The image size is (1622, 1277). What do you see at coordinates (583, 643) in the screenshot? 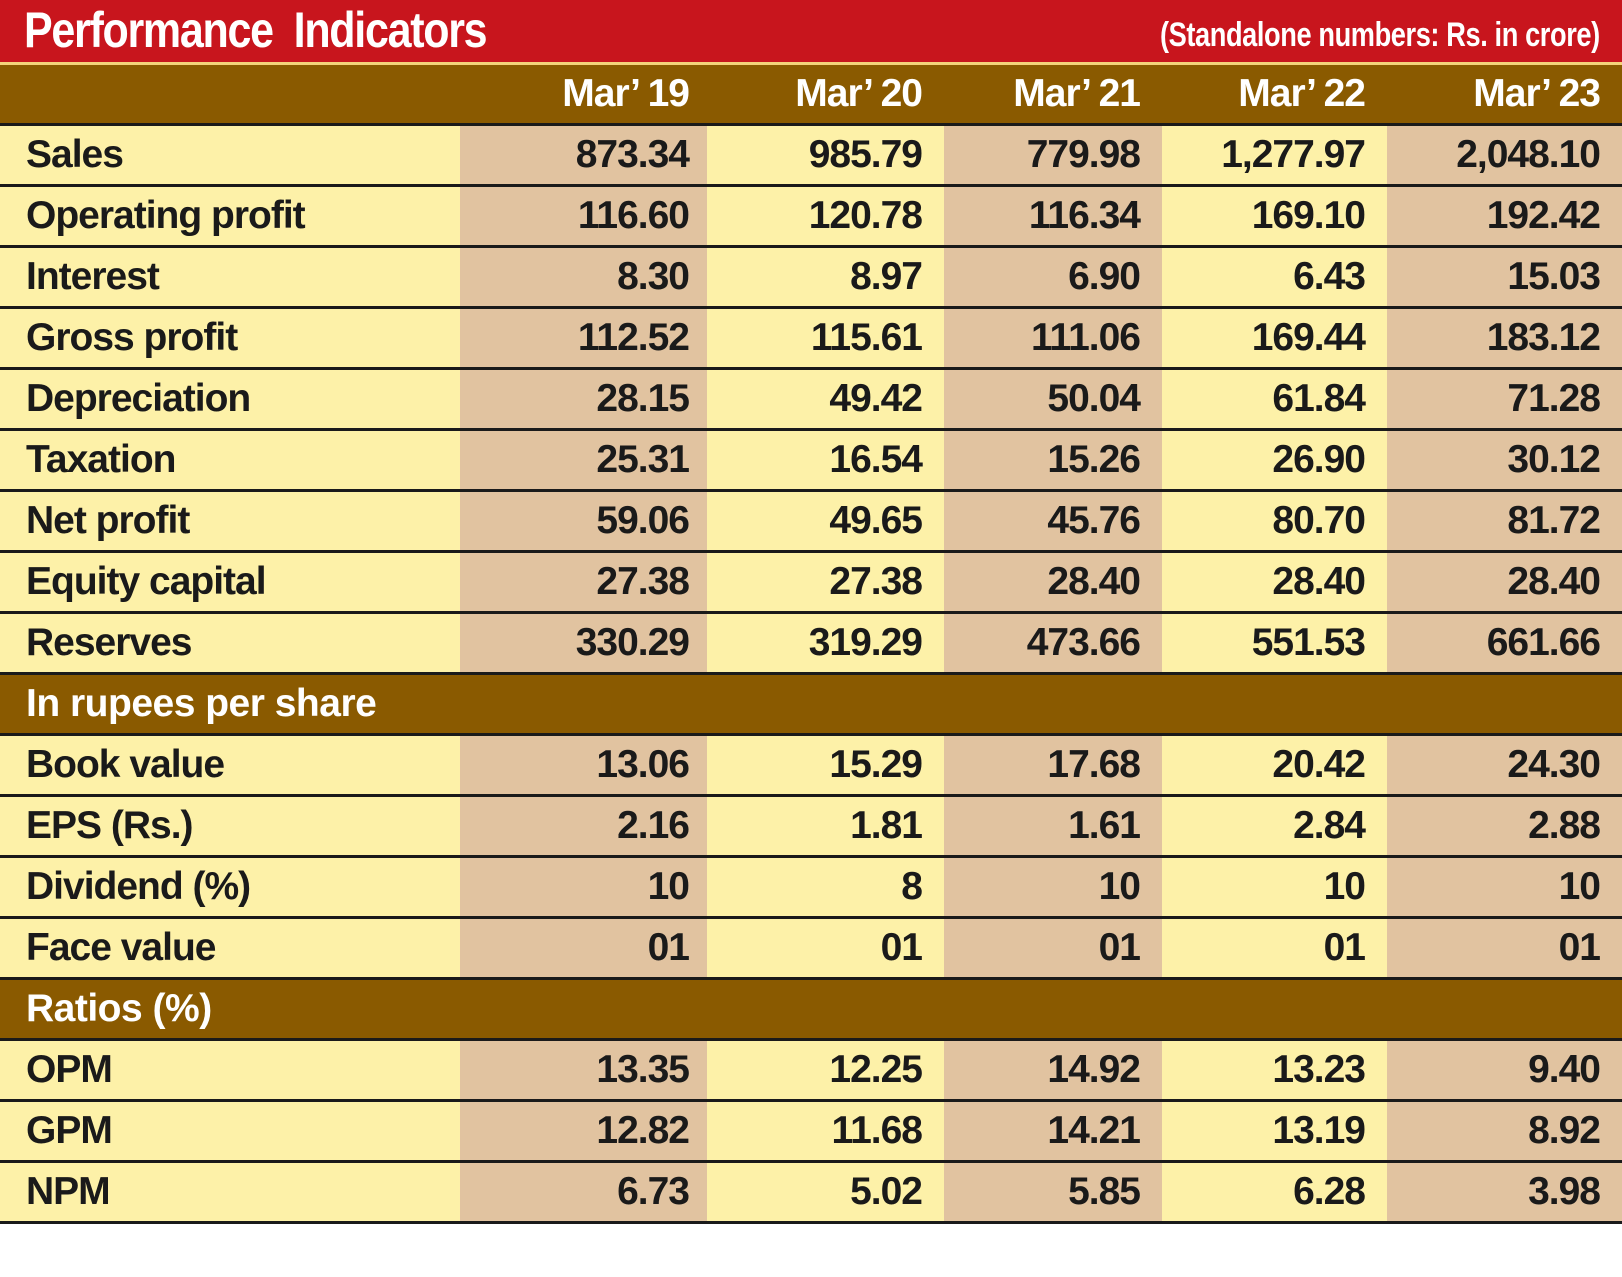
I see `value-cell: 330.29` at bounding box center [583, 643].